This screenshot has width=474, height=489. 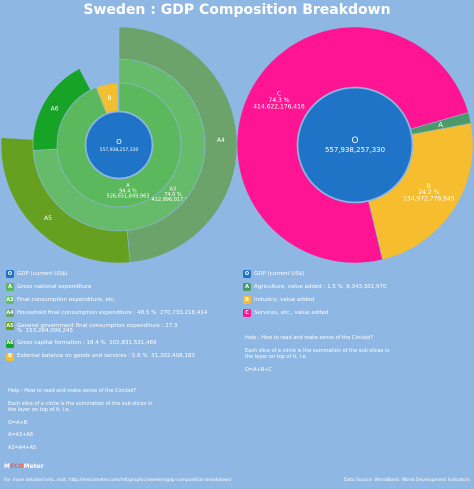 I want to click on slice-label-a3-line: A3, so click(x=173, y=190).